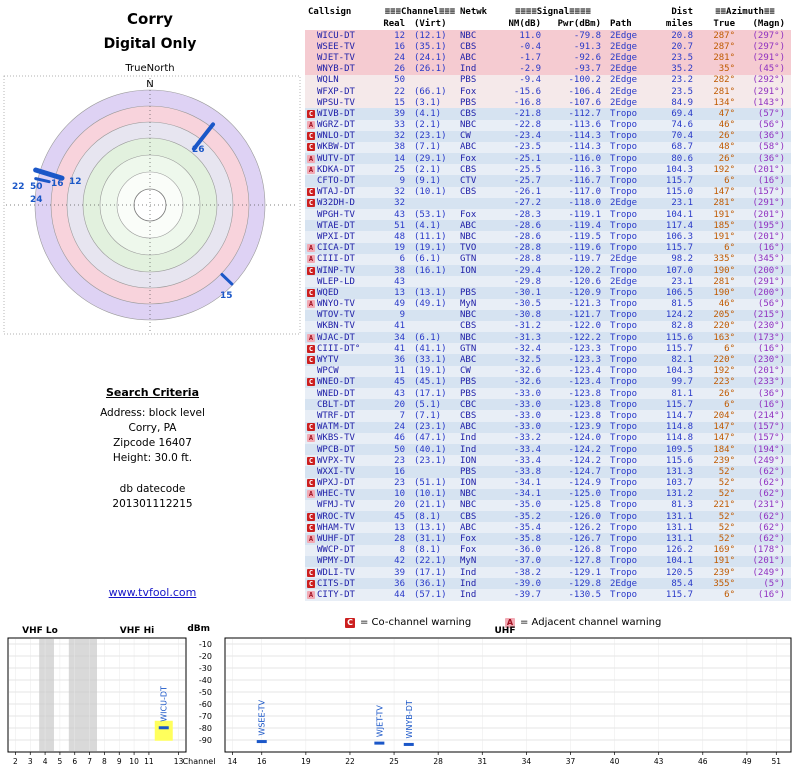  Describe the element at coordinates (336, 192) in the screenshot. I see `cell-callsign: WTAJ-DT` at that location.